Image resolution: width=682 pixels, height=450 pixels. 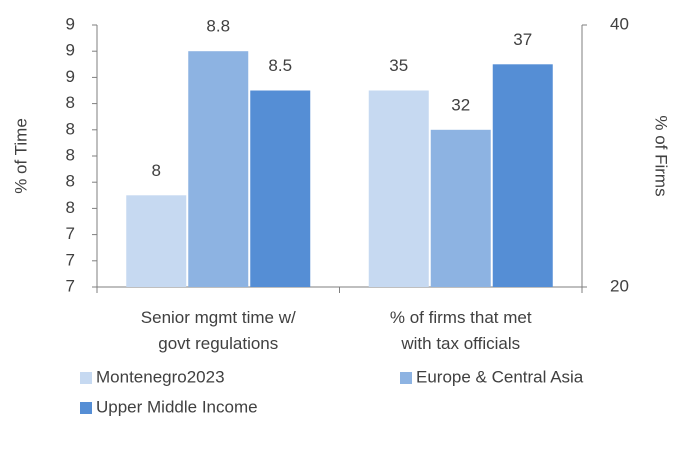 I want to click on data-label: 32, so click(x=460, y=104).